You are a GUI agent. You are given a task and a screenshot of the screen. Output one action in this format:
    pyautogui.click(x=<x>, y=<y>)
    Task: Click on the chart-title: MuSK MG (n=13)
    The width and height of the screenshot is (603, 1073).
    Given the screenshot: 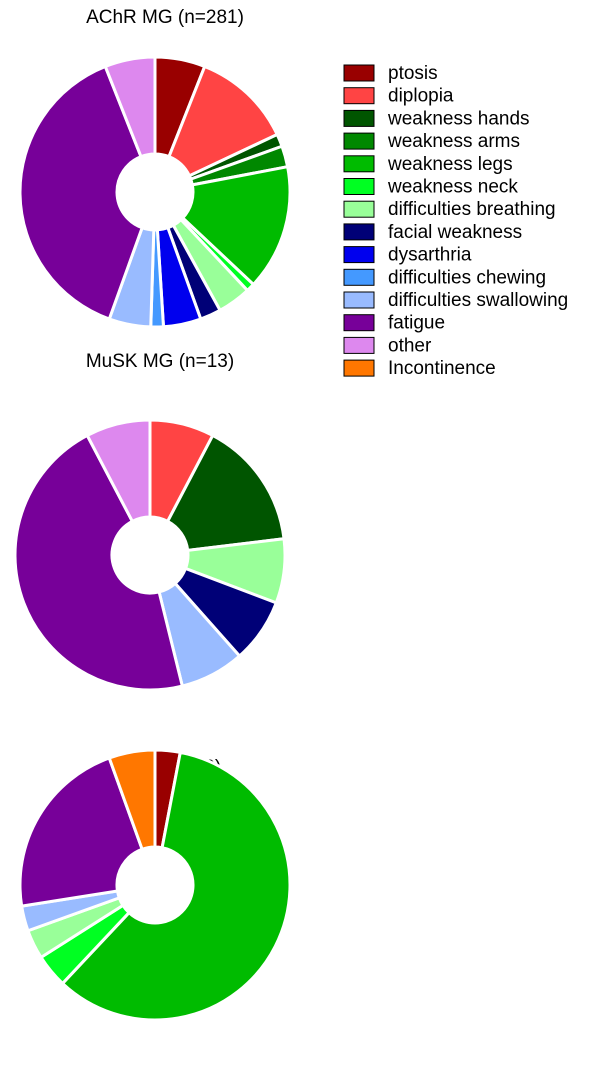 What is the action you would take?
    pyautogui.click(x=160, y=361)
    